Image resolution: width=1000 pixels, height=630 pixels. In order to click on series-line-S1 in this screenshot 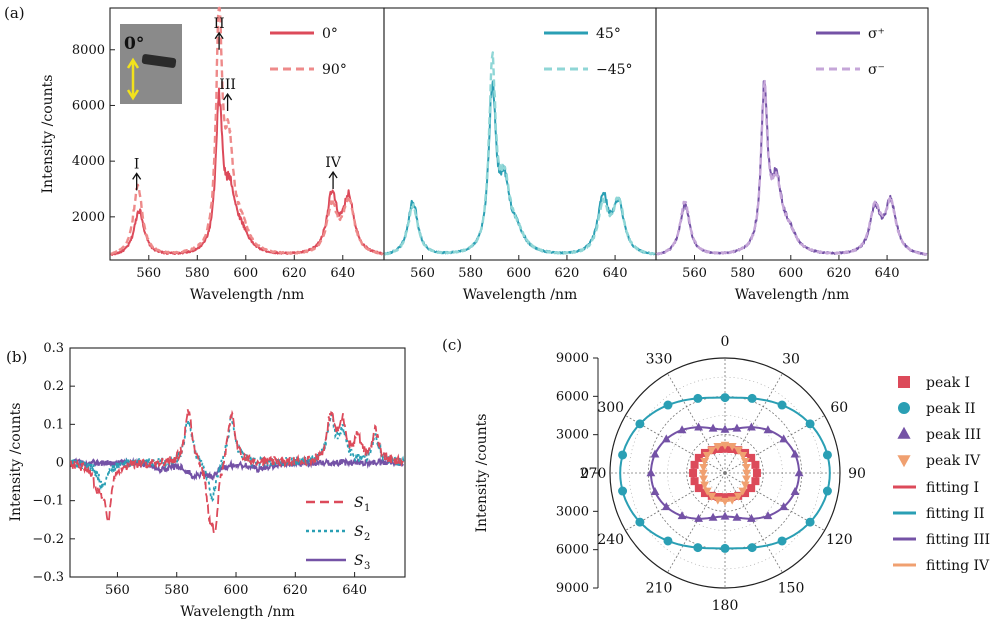, I will do `click(237, 472)`.